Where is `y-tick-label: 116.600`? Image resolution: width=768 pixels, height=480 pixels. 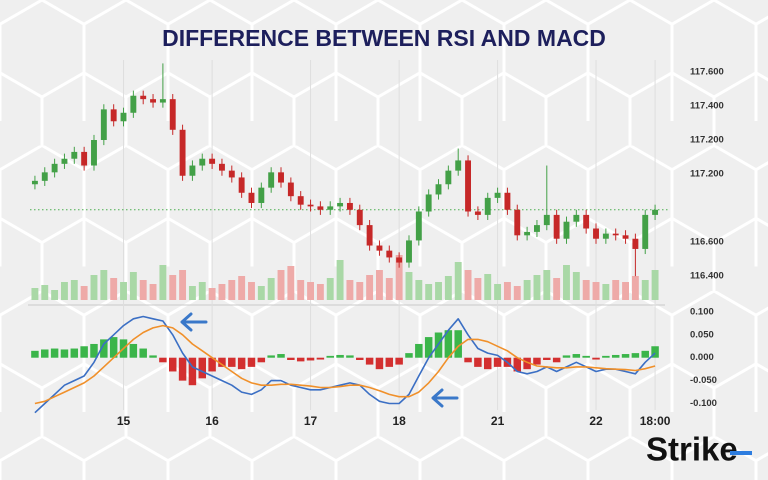 y-tick-label: 116.600 is located at coordinates (707, 242).